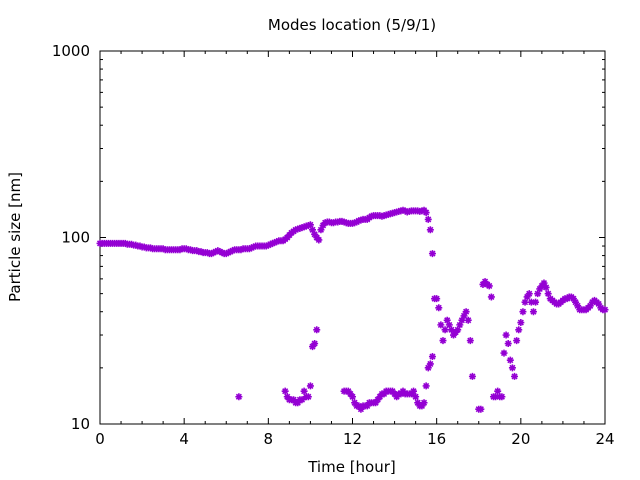 The height and width of the screenshot is (480, 640). I want to click on x-tick-label: 16, so click(436, 439).